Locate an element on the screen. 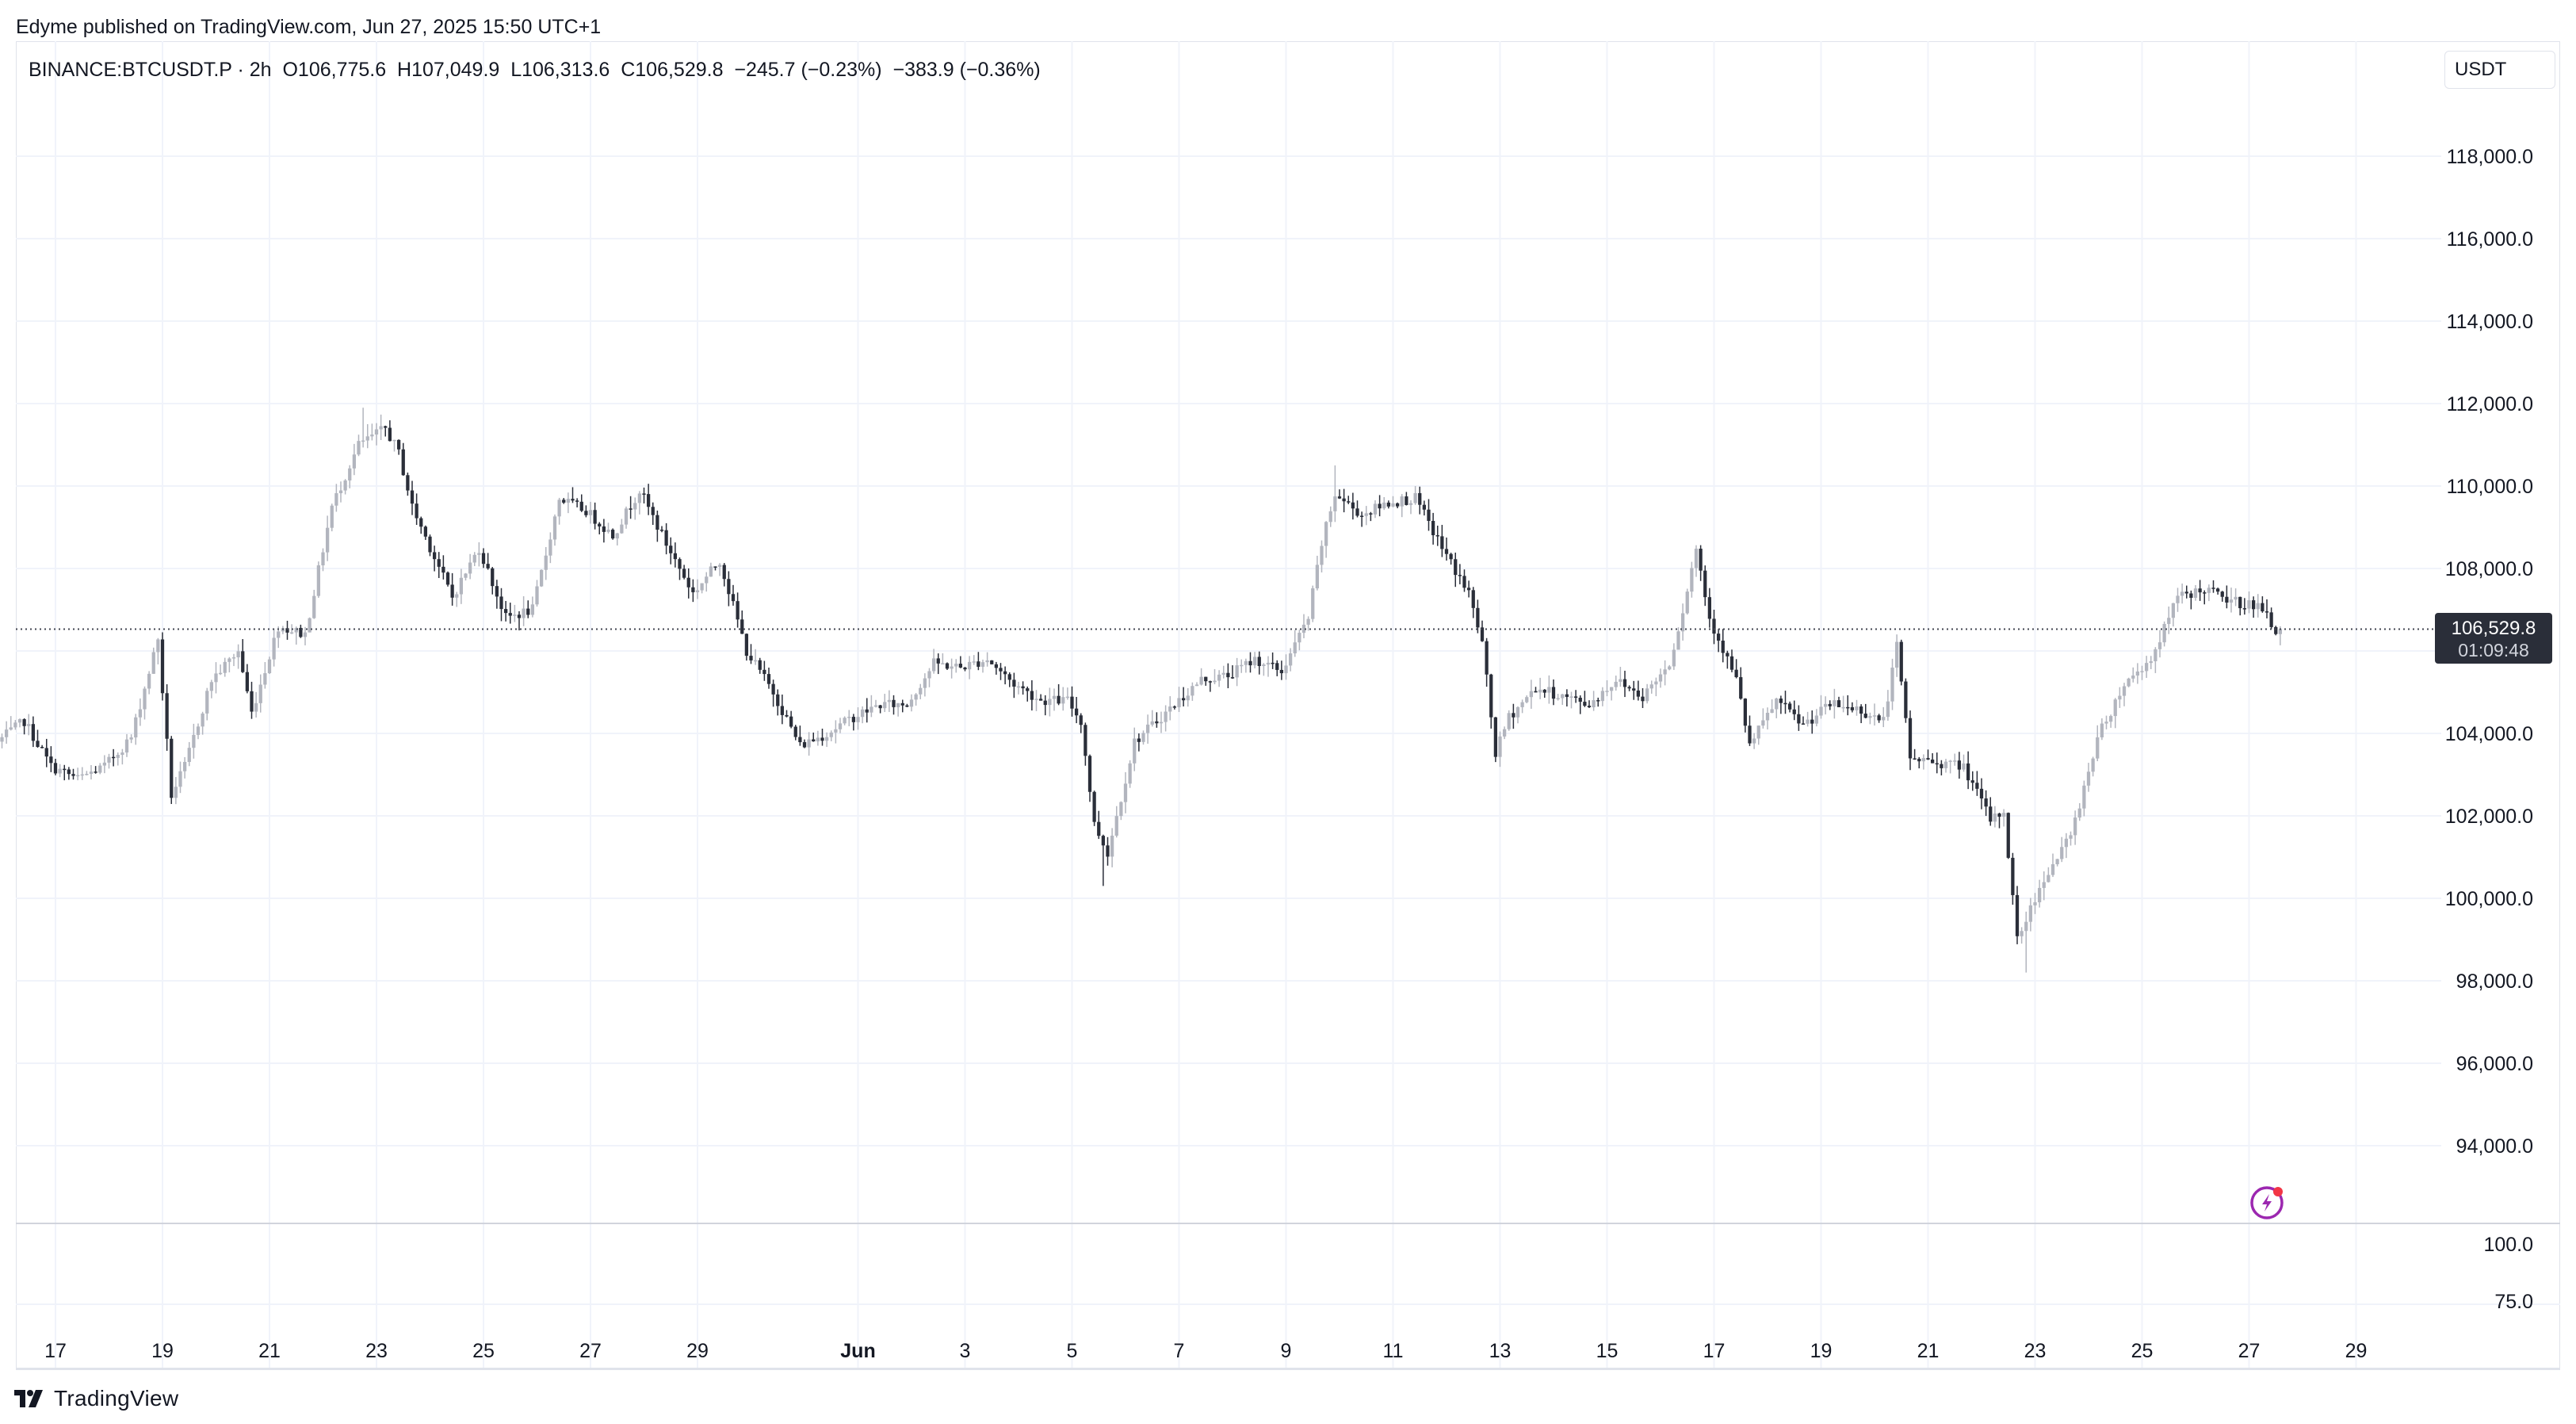 Image resolution: width=2576 pixels, height=1424 pixels. time-tick-label: 27 is located at coordinates (590, 1351).